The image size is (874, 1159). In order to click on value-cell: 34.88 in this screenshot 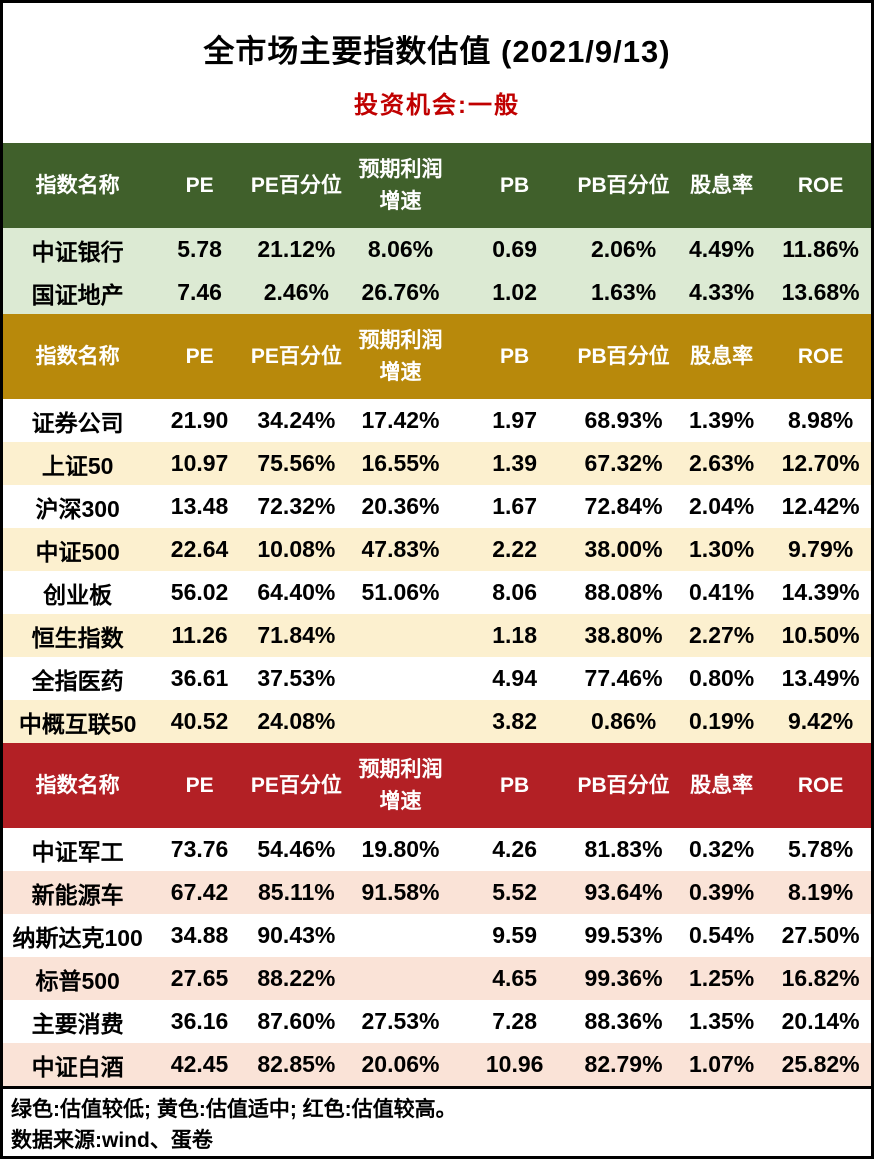, I will do `click(199, 935)`.